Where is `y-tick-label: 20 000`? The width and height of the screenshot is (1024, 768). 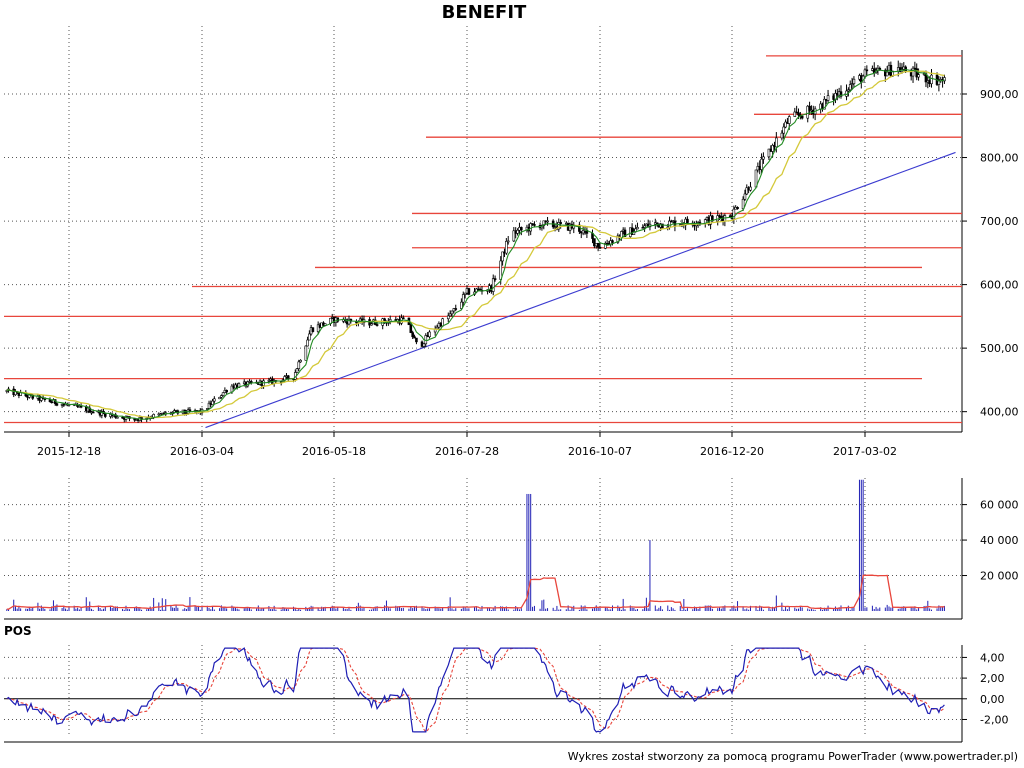 y-tick-label: 20 000 is located at coordinates (999, 576).